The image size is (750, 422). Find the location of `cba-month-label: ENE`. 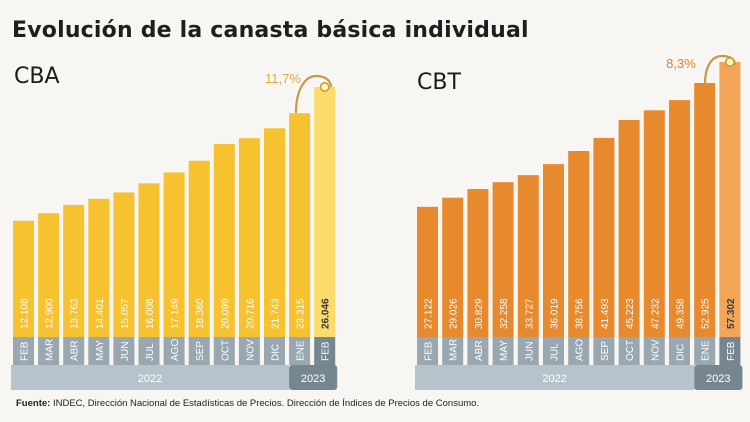

cba-month-label: ENE is located at coordinates (301, 350).